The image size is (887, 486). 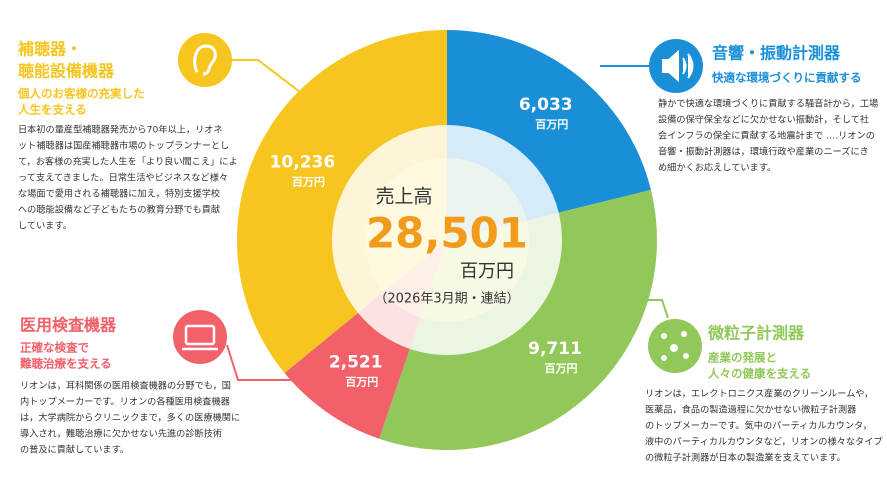 I want to click on panel-body: 内トップメーカーです。リオンの各種医用検査機器, so click(x=125, y=402).